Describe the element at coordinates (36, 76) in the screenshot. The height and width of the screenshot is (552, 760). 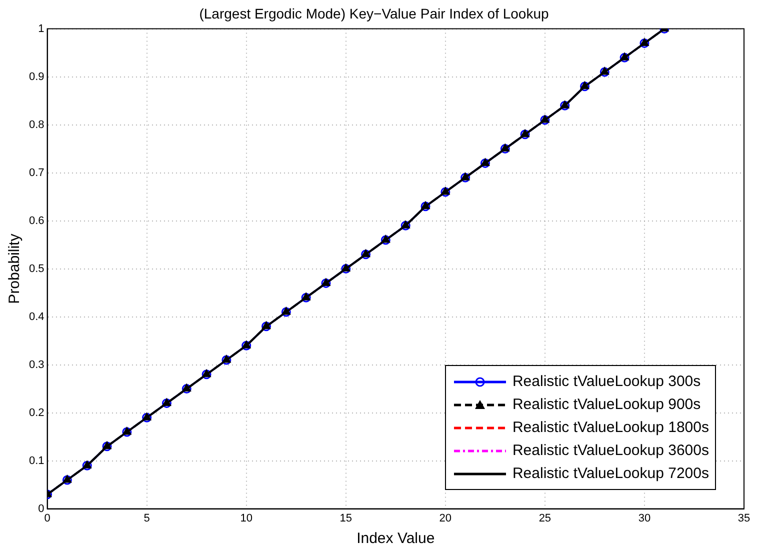
I see `y-tick-label: 0.9` at that location.